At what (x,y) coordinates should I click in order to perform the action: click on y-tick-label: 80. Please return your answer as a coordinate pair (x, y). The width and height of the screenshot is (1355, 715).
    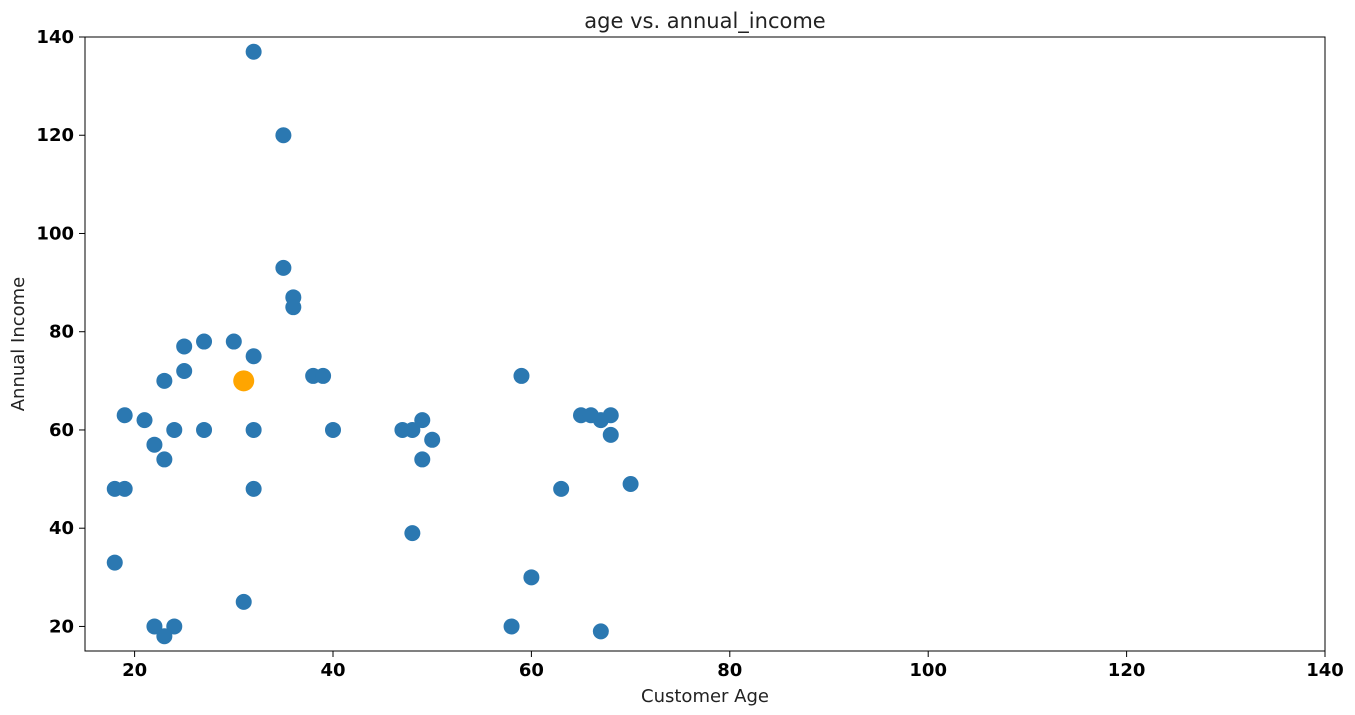
    Looking at the image, I should click on (61, 332).